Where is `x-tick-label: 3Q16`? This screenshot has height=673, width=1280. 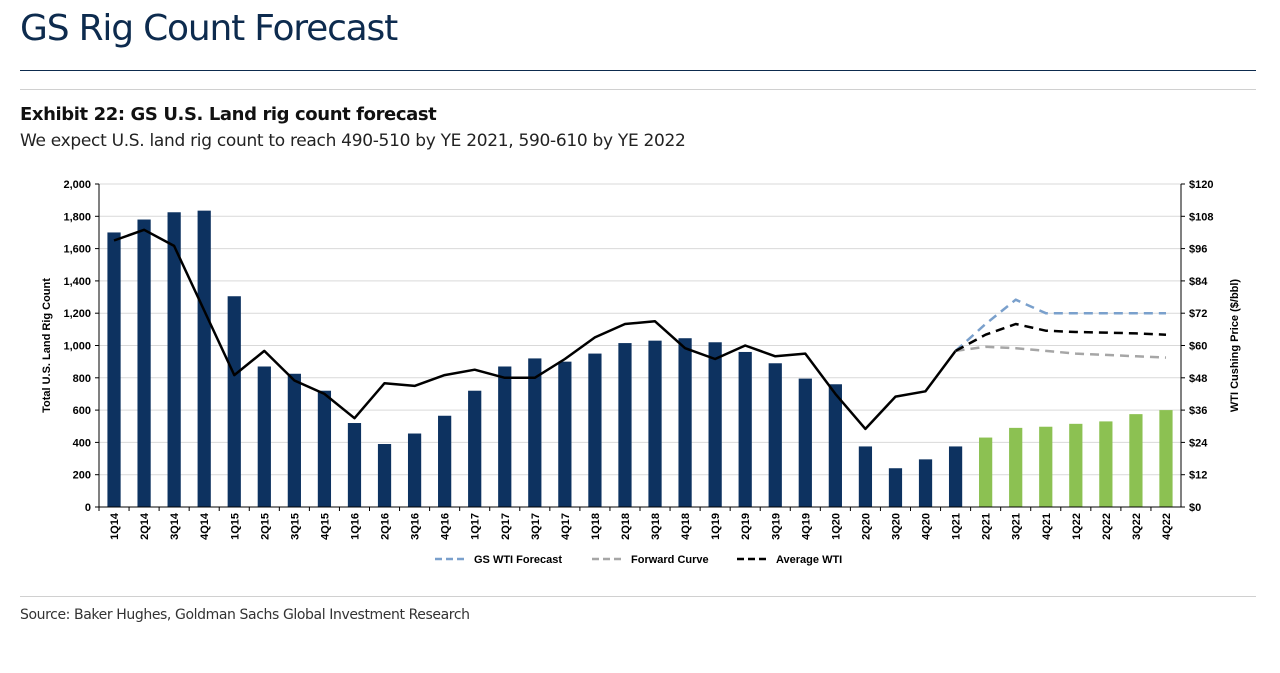 x-tick-label: 3Q16 is located at coordinates (416, 526).